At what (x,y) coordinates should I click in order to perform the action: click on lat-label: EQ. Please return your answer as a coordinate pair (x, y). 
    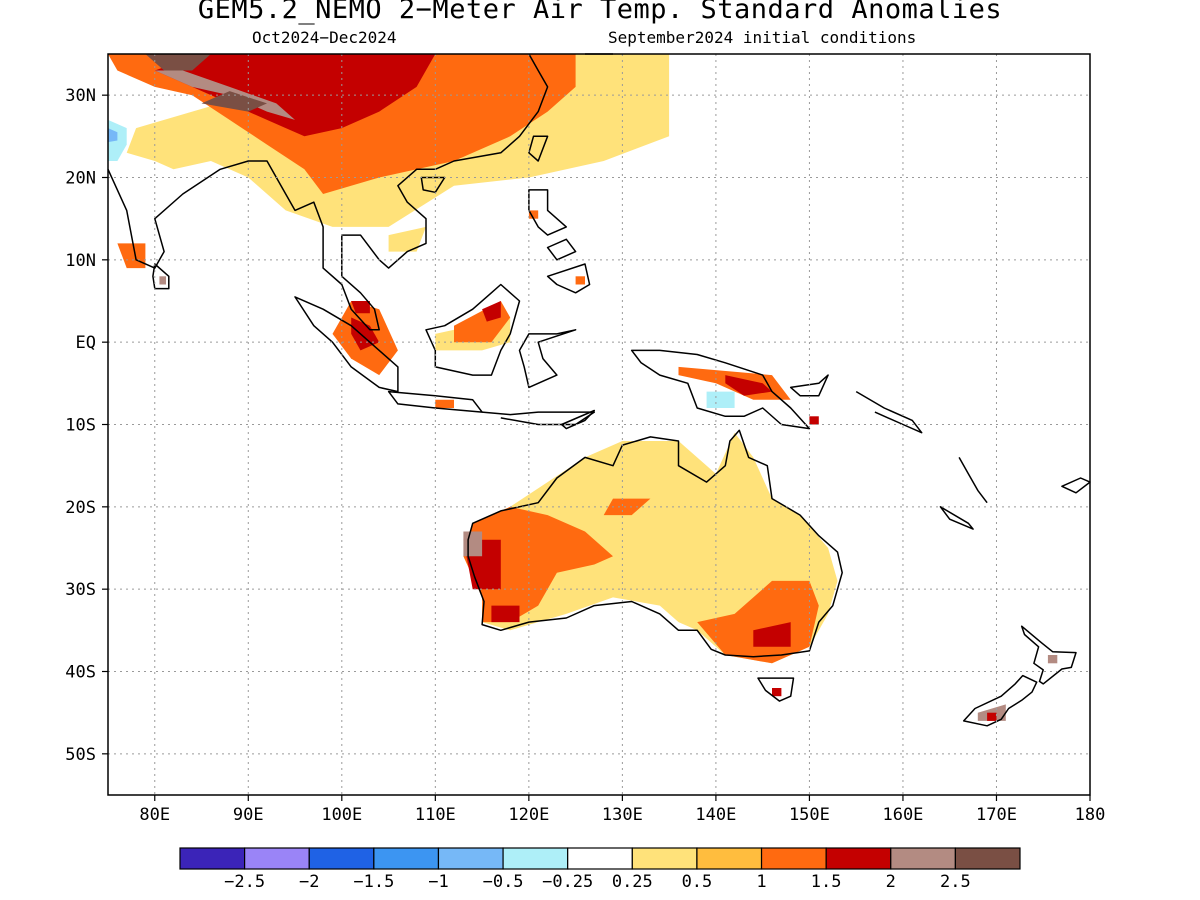
    Looking at the image, I should click on (86, 343).